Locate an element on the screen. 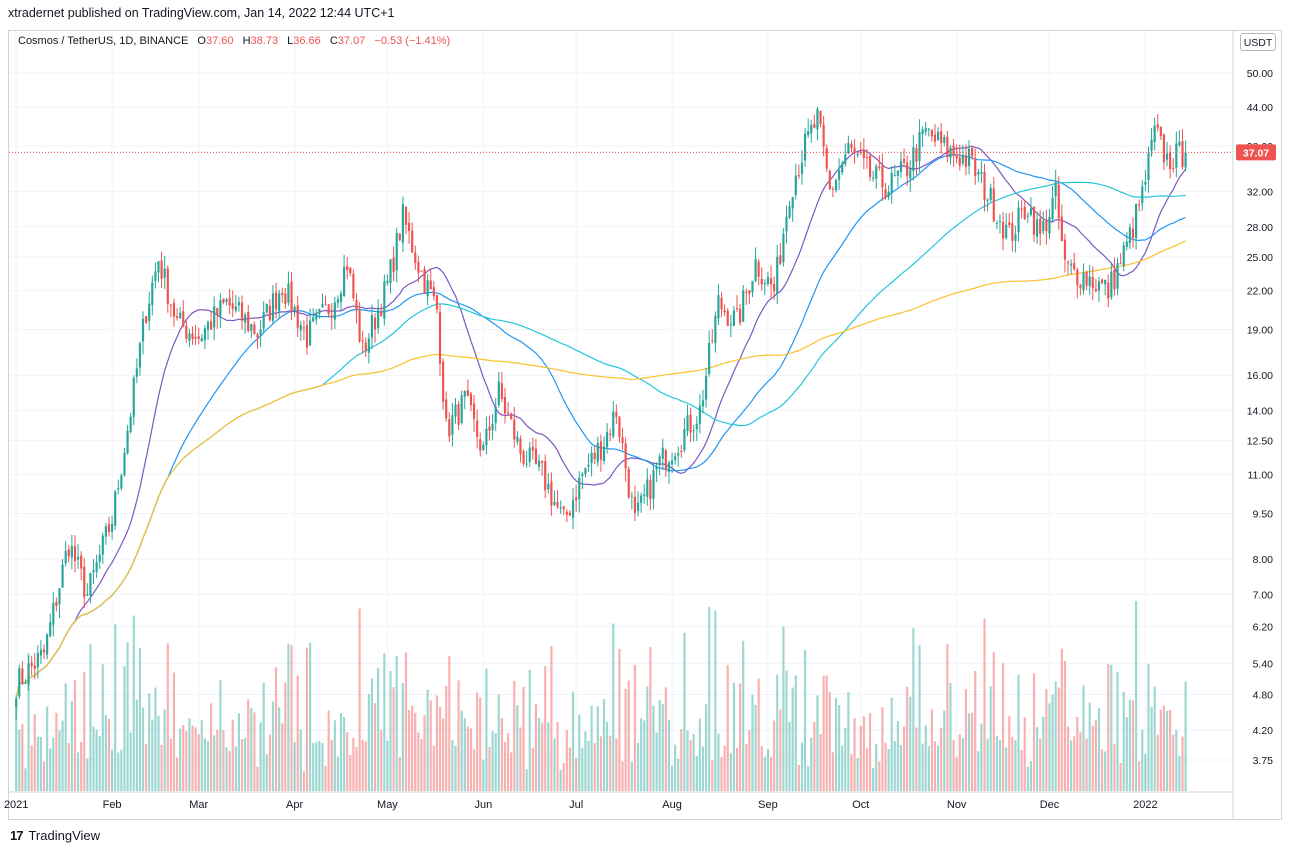 Image resolution: width=1293 pixels, height=854 pixels. symbol-title: Cosmos / TetherUS, 1D, BINANCE is located at coordinates (103, 41).